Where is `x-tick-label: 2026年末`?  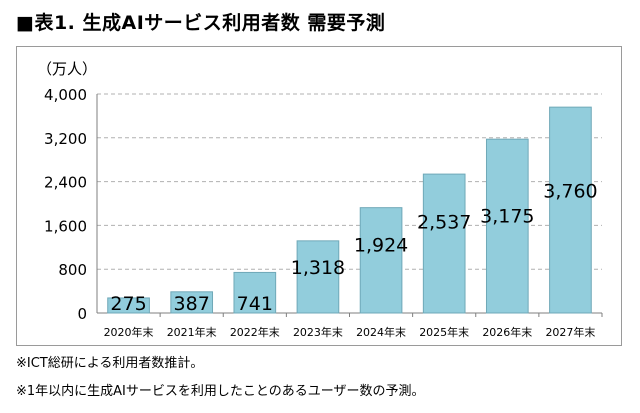 x-tick-label: 2026年末 is located at coordinates (507, 332).